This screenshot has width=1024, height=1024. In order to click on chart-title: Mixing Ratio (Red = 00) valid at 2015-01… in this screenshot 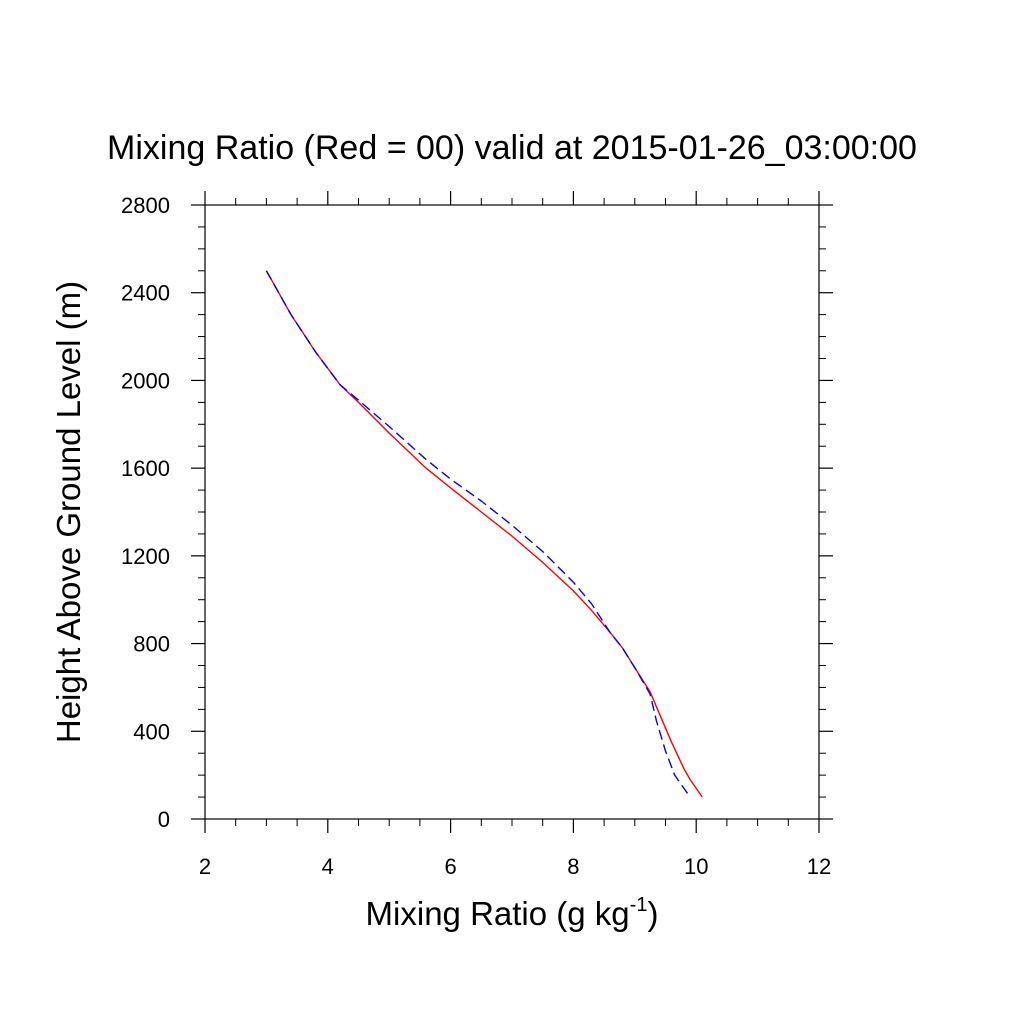, I will do `click(512, 148)`.